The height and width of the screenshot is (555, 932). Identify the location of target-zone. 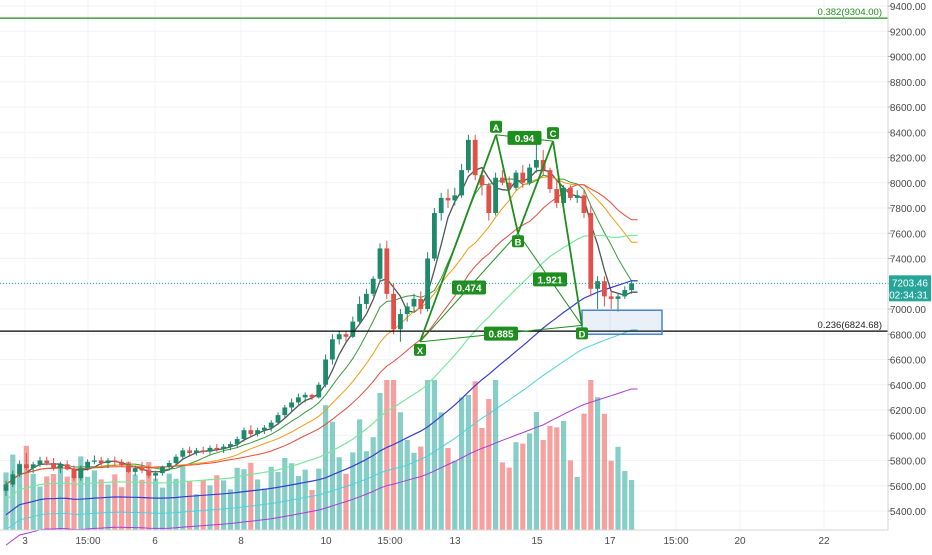
(622, 322).